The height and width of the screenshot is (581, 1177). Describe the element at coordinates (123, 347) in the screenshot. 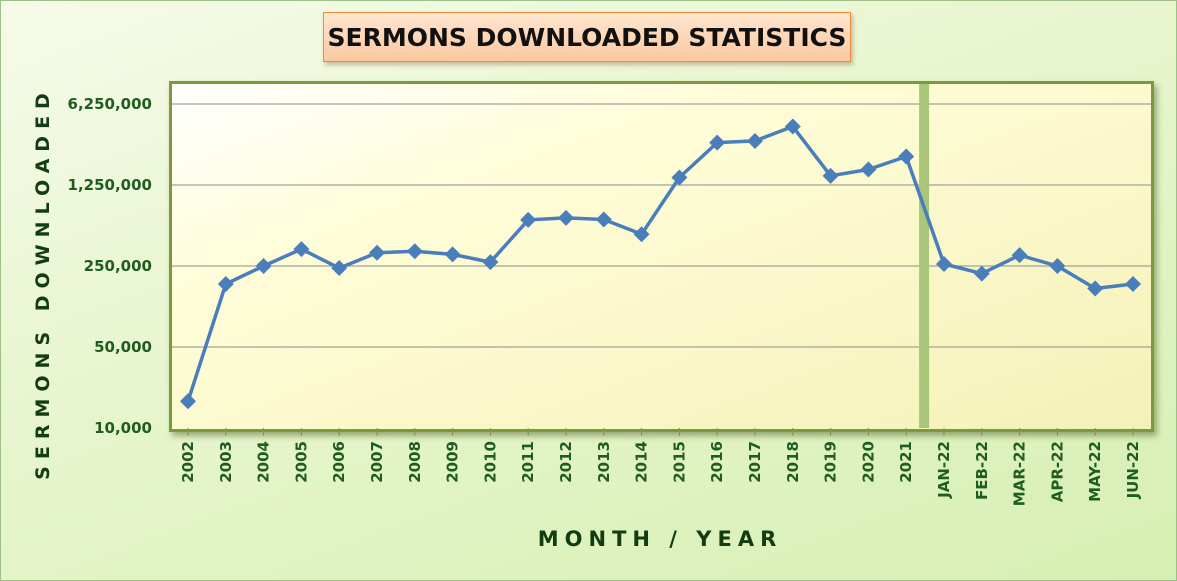

I see `y-tick-label: 50,000` at that location.